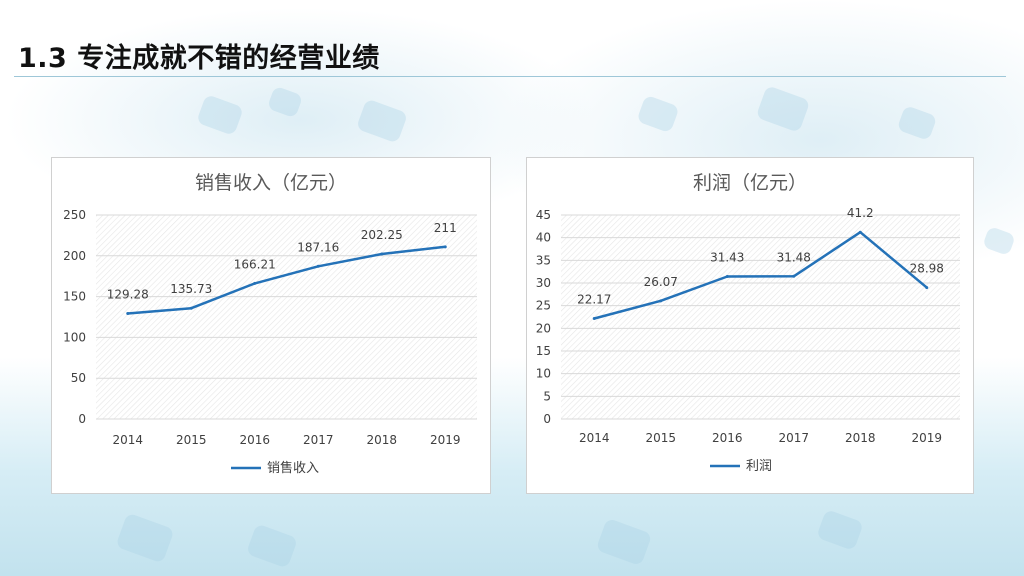 Image resolution: width=1024 pixels, height=576 pixels. I want to click on data-label: 129.28, so click(128, 295).